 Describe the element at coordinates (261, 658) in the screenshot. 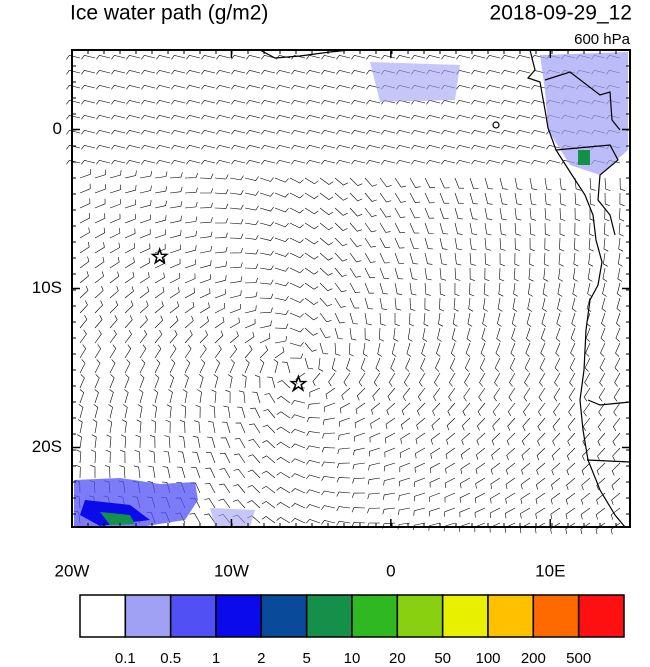

I see `colorbar-label: 2` at that location.